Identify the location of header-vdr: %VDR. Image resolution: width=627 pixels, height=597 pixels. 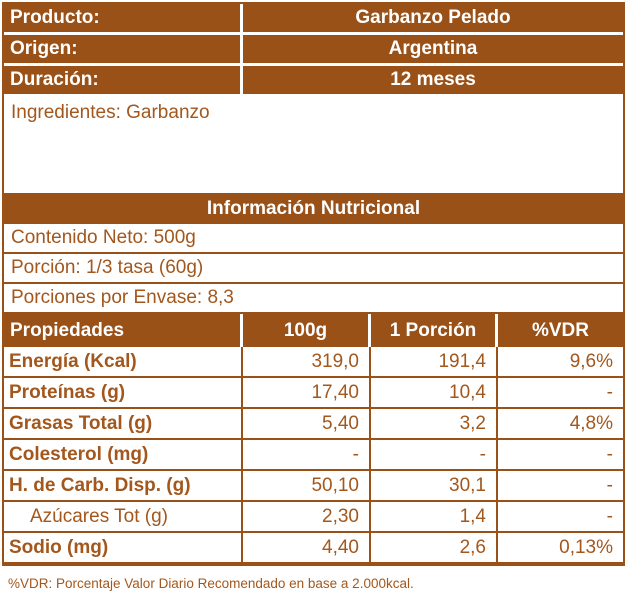
(560, 330).